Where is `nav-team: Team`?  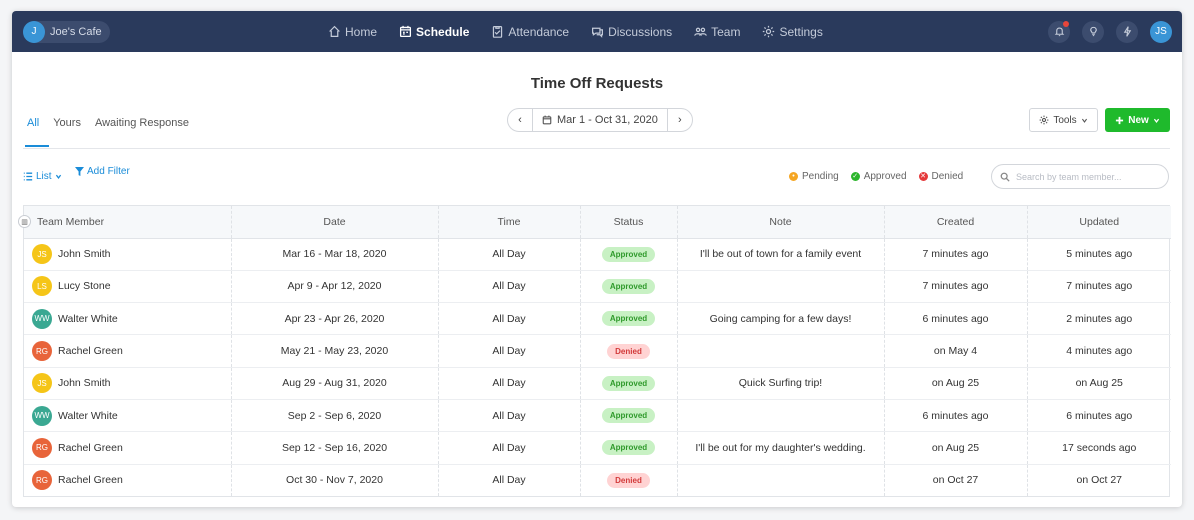
nav-team: Team is located at coordinates (717, 32).